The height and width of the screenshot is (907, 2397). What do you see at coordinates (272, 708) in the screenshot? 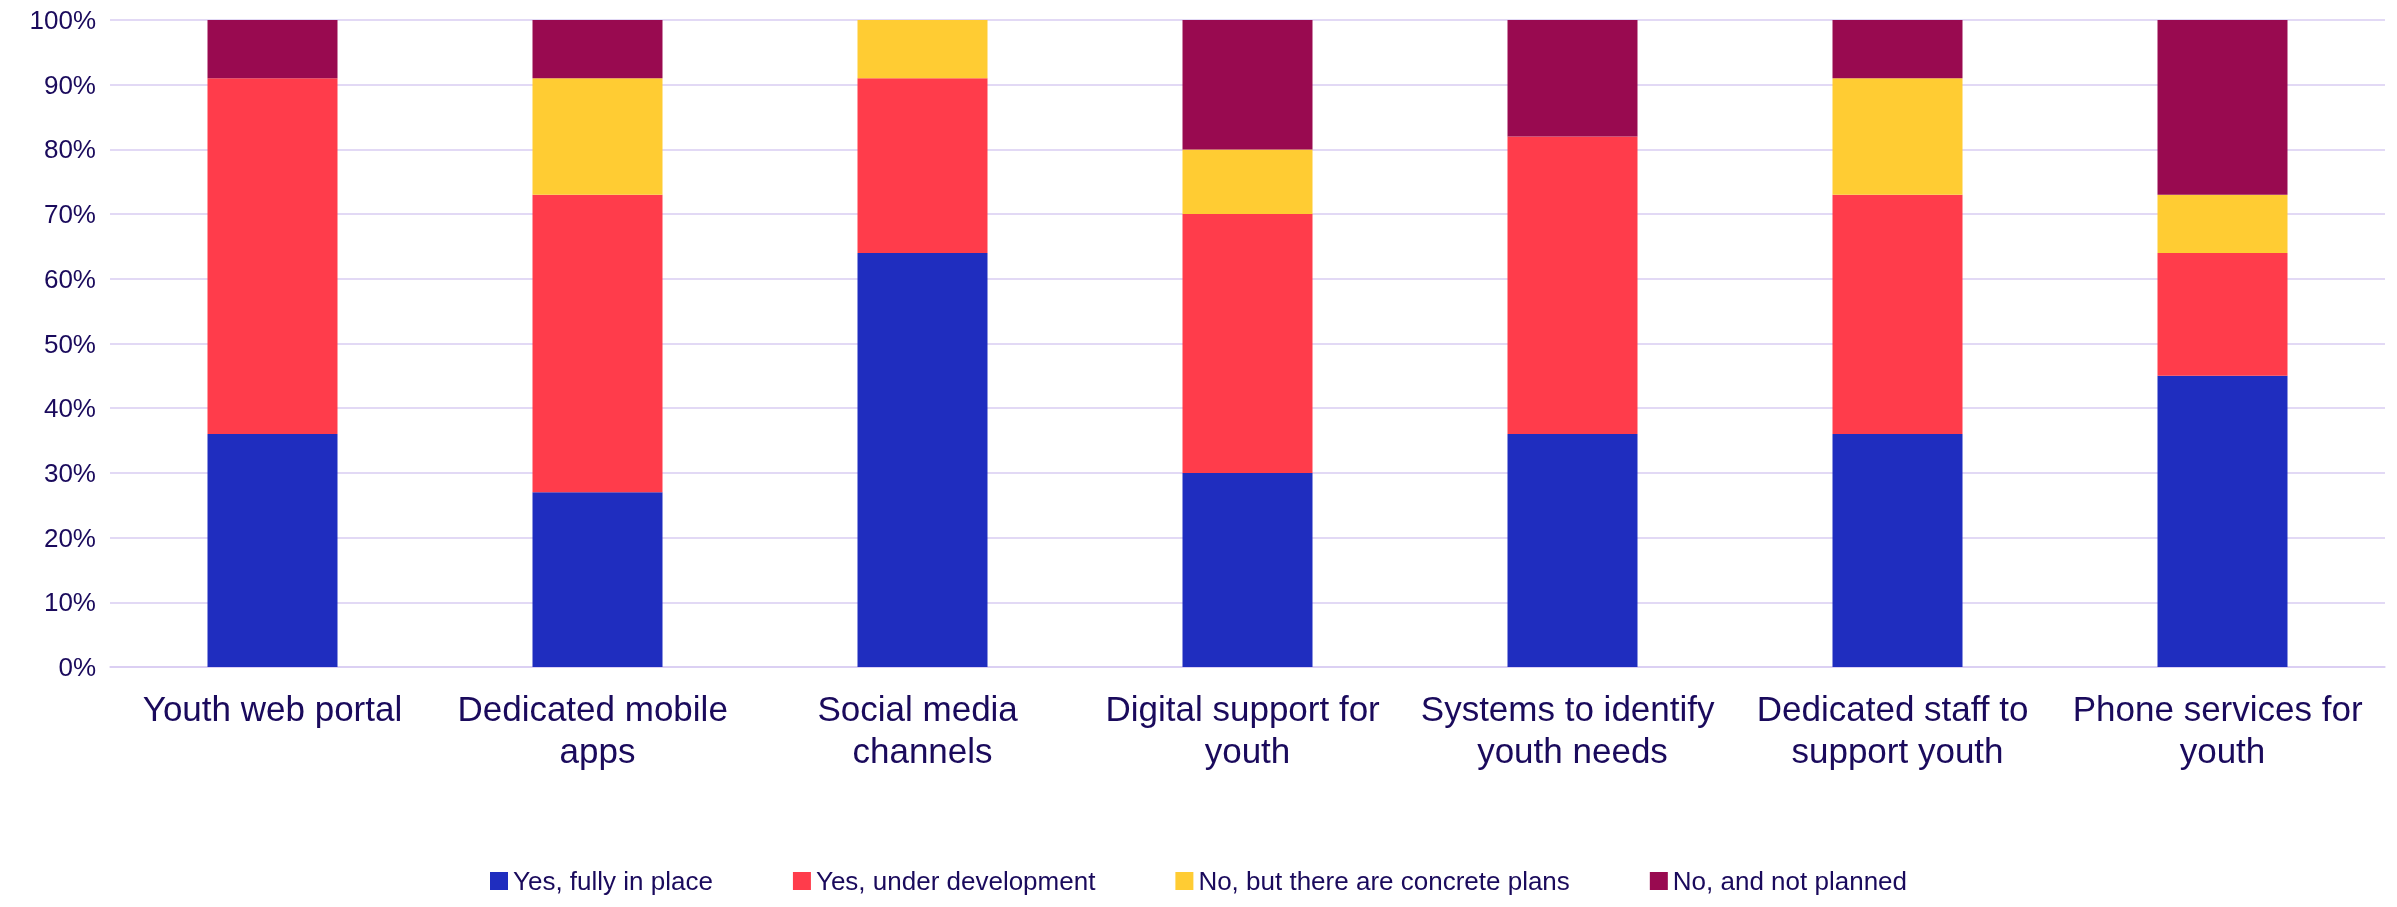
I see `x-tick-label: Youth web portal` at bounding box center [272, 708].